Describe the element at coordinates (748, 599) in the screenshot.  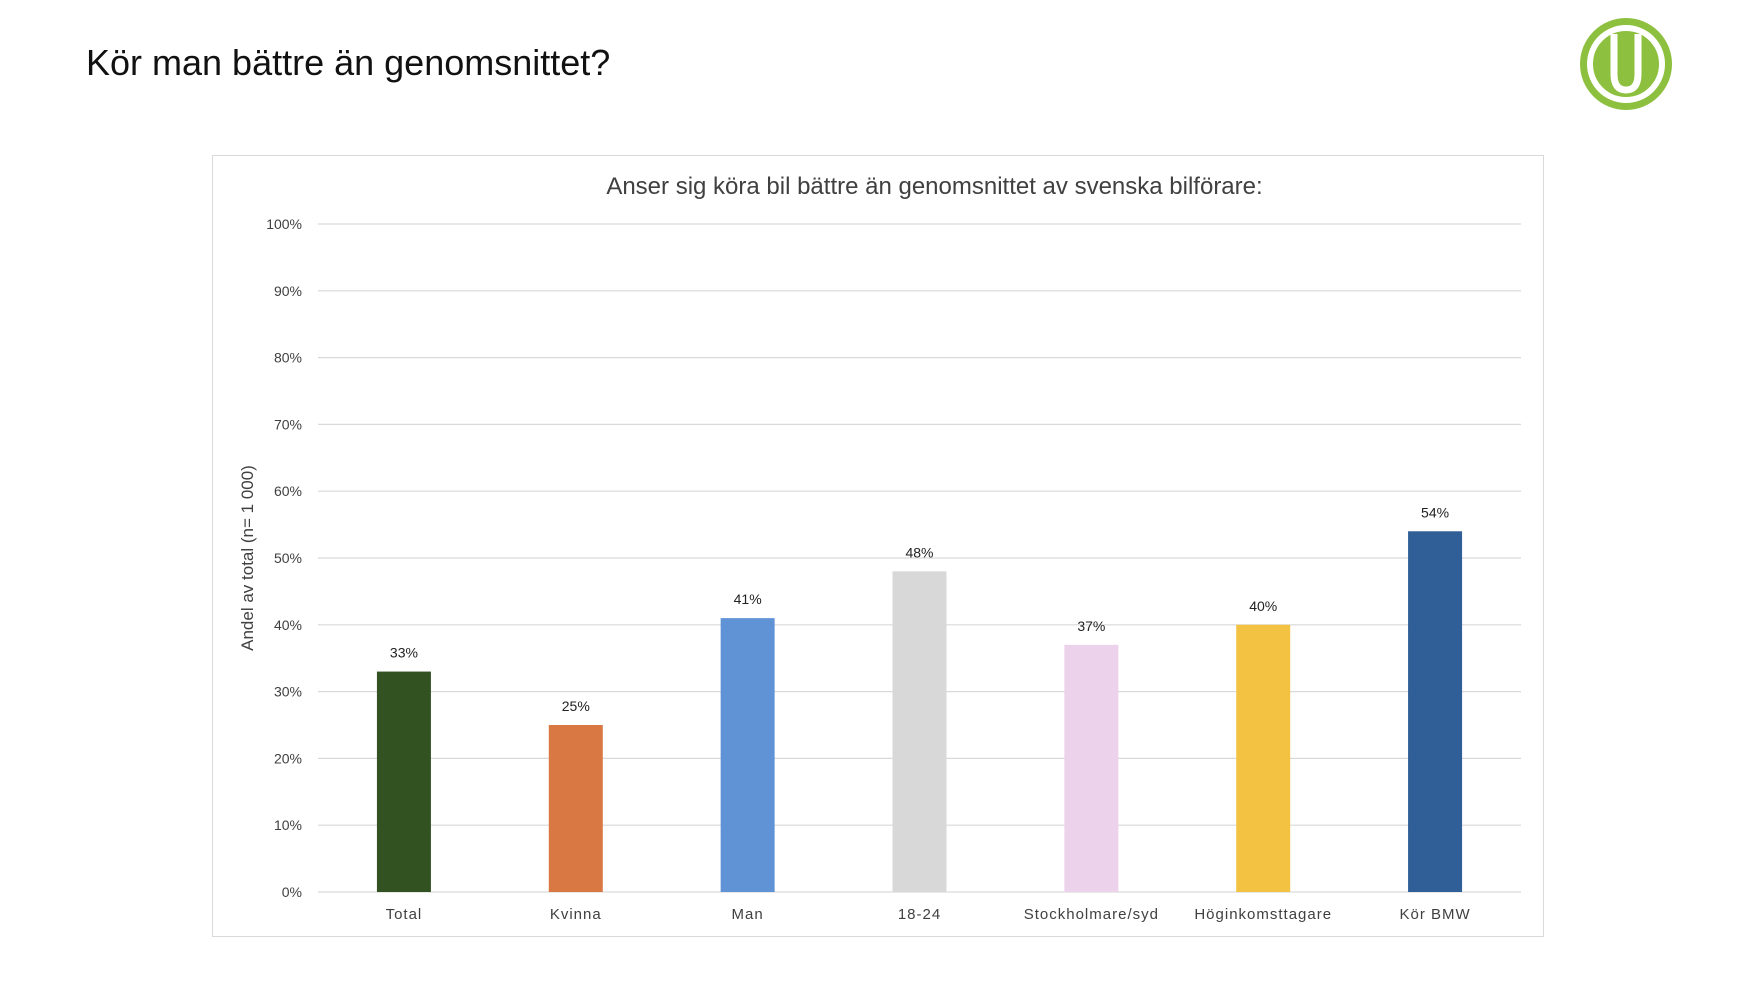
I see `data-label: 41%` at that location.